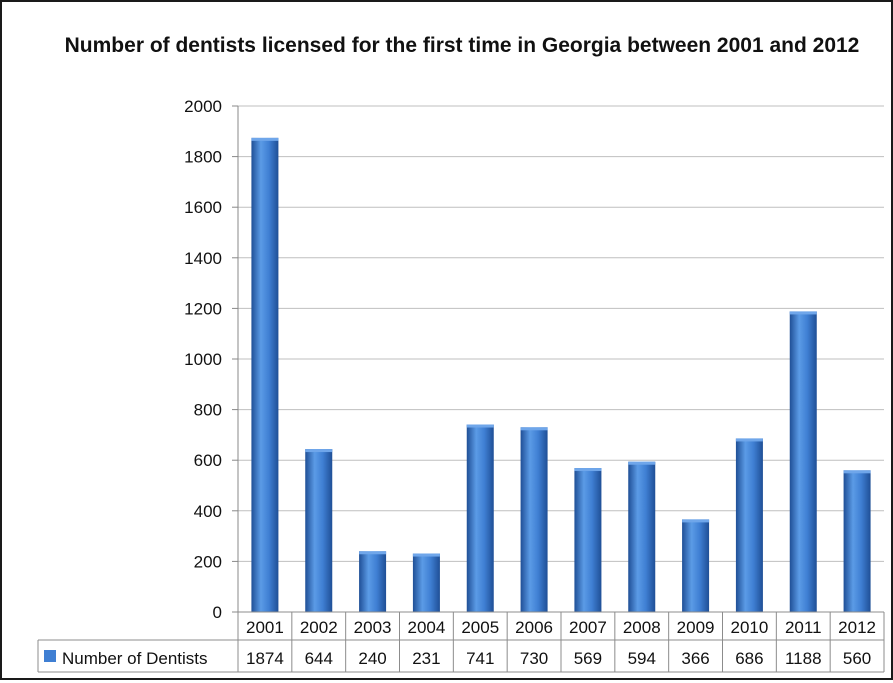 The image size is (893, 683). Describe the element at coordinates (208, 511) in the screenshot. I see `y-tick-label: 400` at that location.